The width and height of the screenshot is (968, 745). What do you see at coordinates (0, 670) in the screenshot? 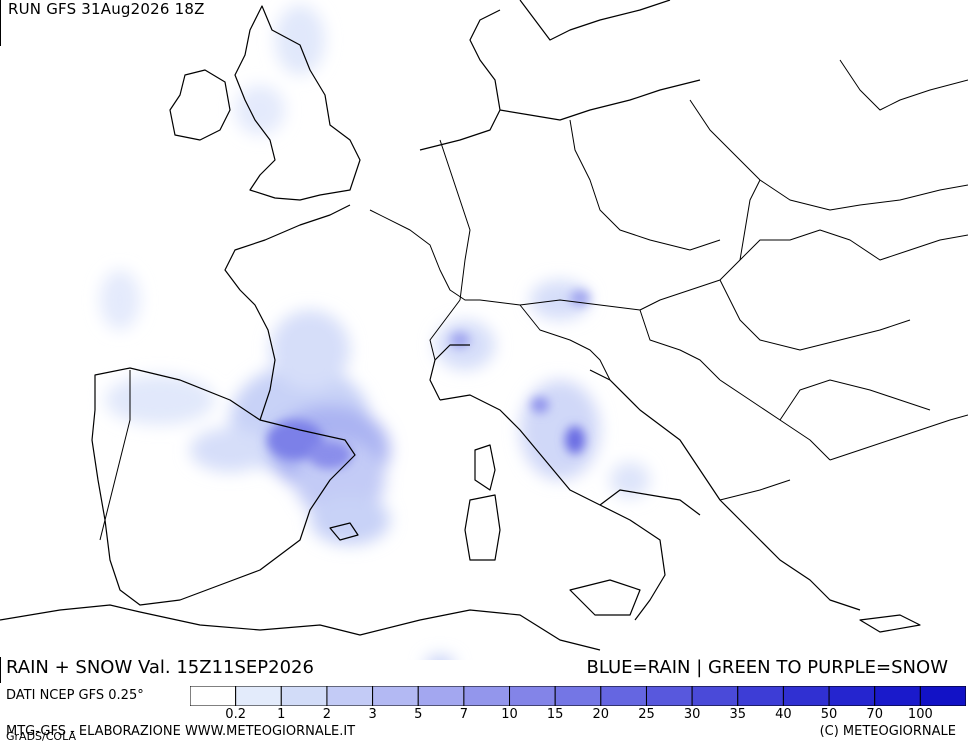
I see `caption-tick` at bounding box center [0, 670].